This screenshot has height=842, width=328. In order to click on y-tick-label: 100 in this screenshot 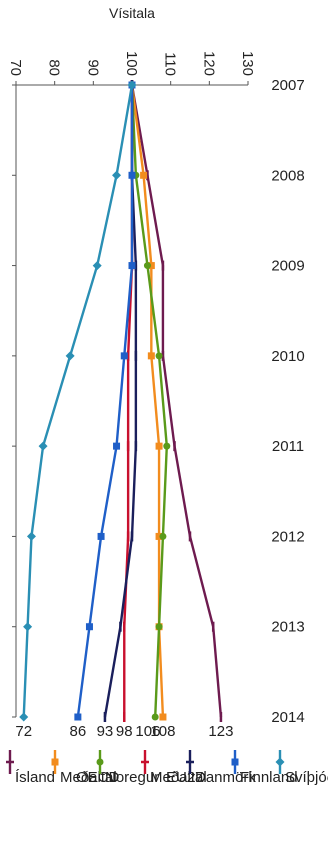, I will do `click(131, 63)`.